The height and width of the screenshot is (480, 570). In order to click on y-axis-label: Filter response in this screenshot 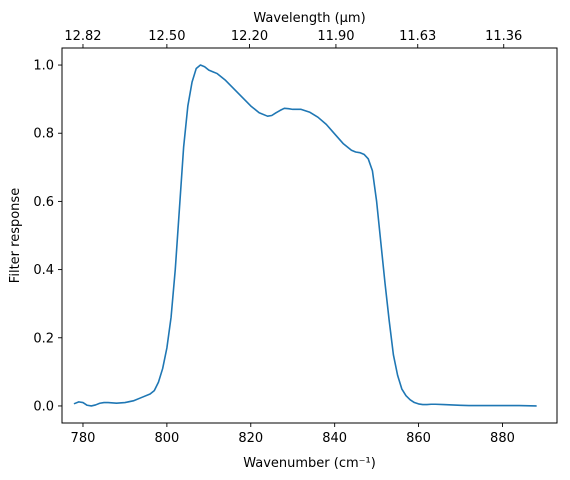, I will do `click(15, 235)`.